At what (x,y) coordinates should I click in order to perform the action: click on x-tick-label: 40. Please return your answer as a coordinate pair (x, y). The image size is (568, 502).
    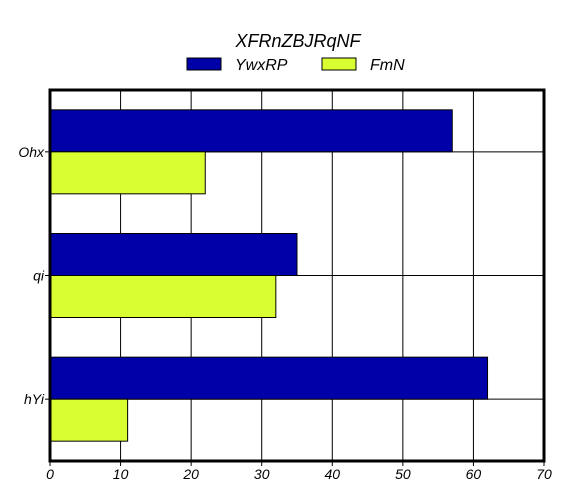
    Looking at the image, I should click on (332, 474).